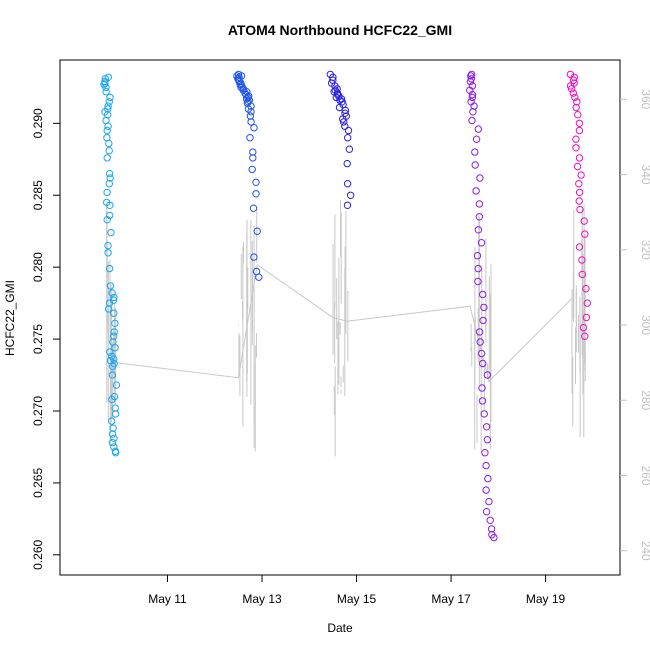 The width and height of the screenshot is (650, 650). What do you see at coordinates (38, 123) in the screenshot?
I see `y-tick-label: 0.290` at bounding box center [38, 123].